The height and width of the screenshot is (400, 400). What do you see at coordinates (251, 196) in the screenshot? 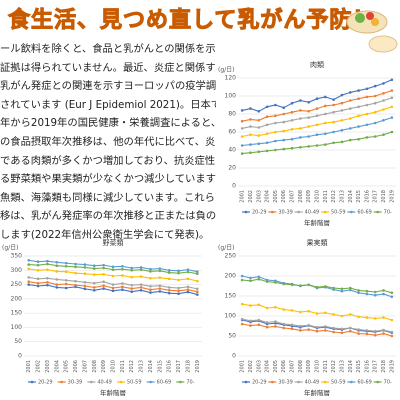
I see `x-tick-label: 2002` at bounding box center [251, 196].